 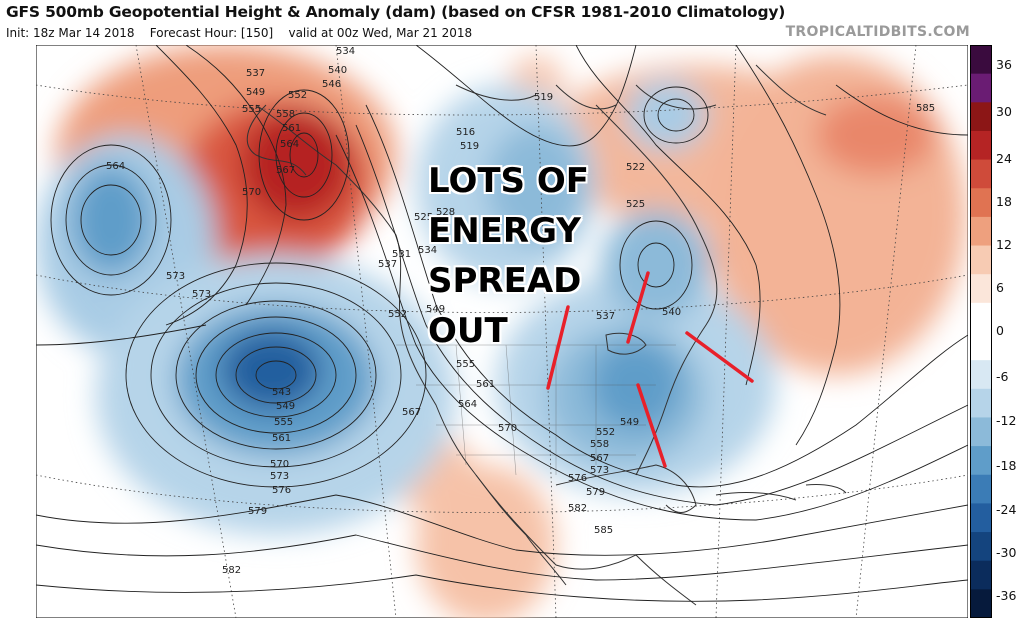 I want to click on colorbar-tick: -24, so click(x=1006, y=509).